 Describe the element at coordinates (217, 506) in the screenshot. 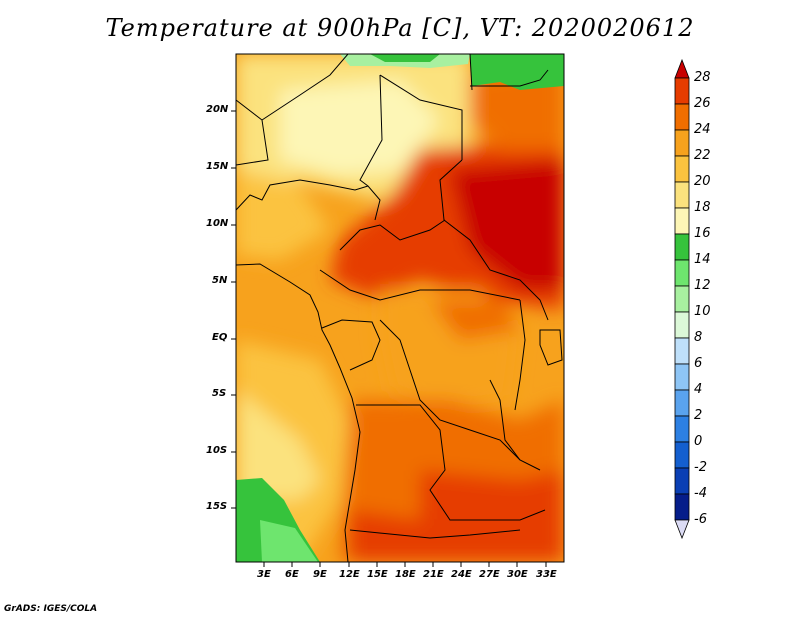

I see `lat-label: 15S` at that location.